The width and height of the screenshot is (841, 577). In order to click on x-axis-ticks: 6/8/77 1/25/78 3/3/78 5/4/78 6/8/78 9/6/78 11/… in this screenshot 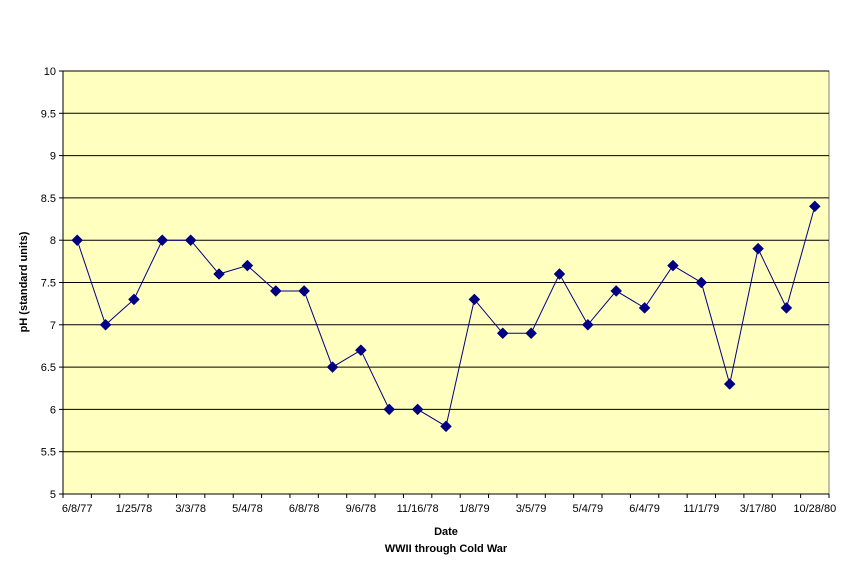, I will do `click(449, 504)`.